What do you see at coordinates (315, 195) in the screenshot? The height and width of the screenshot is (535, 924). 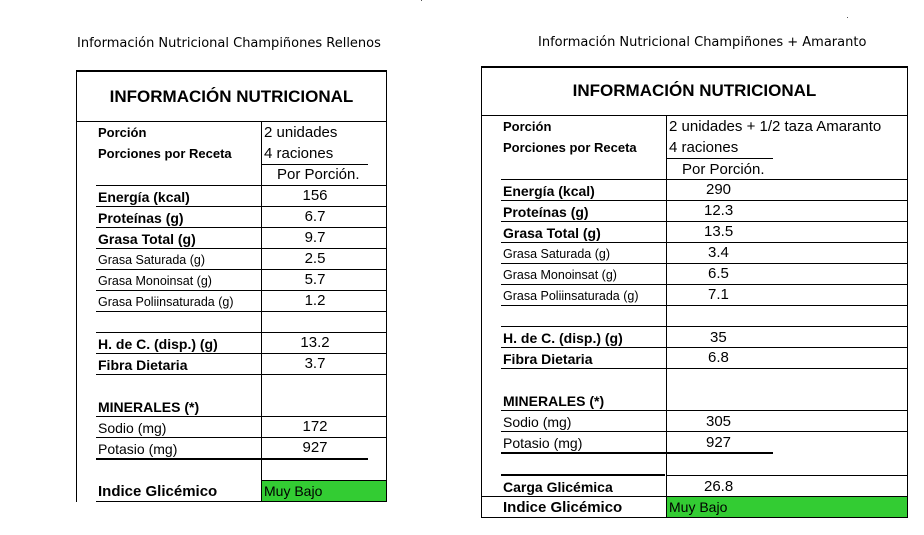 I see `left-row-value: 156` at bounding box center [315, 195].